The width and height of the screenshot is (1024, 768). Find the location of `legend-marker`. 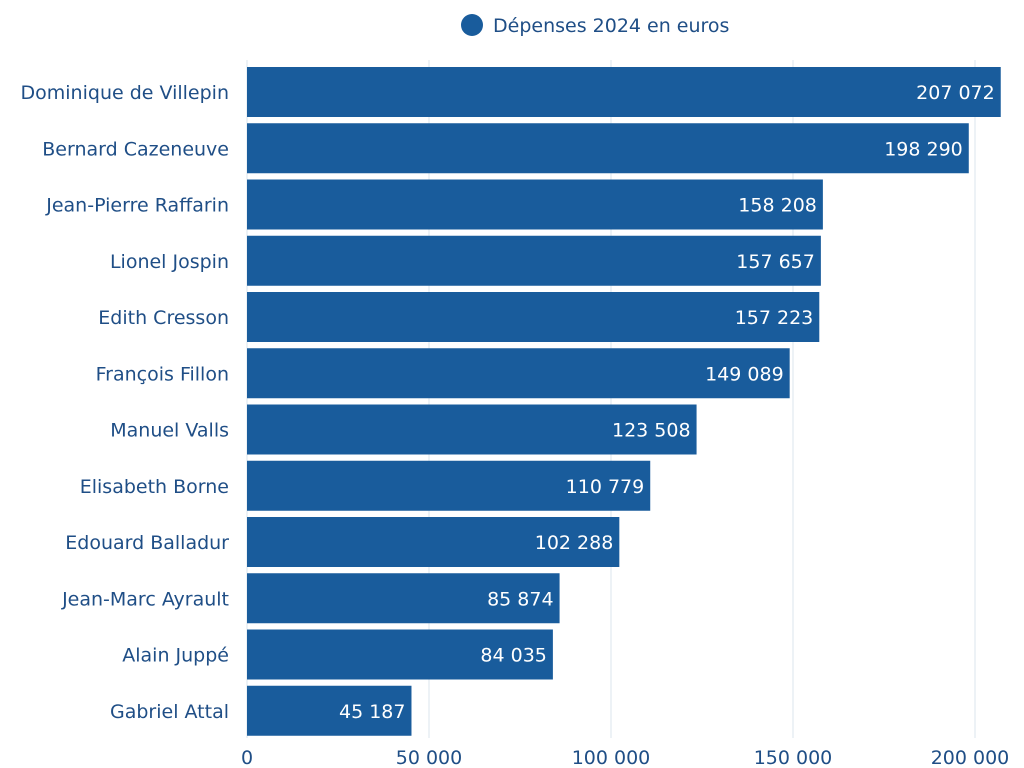

legend-marker is located at coordinates (472, 25).